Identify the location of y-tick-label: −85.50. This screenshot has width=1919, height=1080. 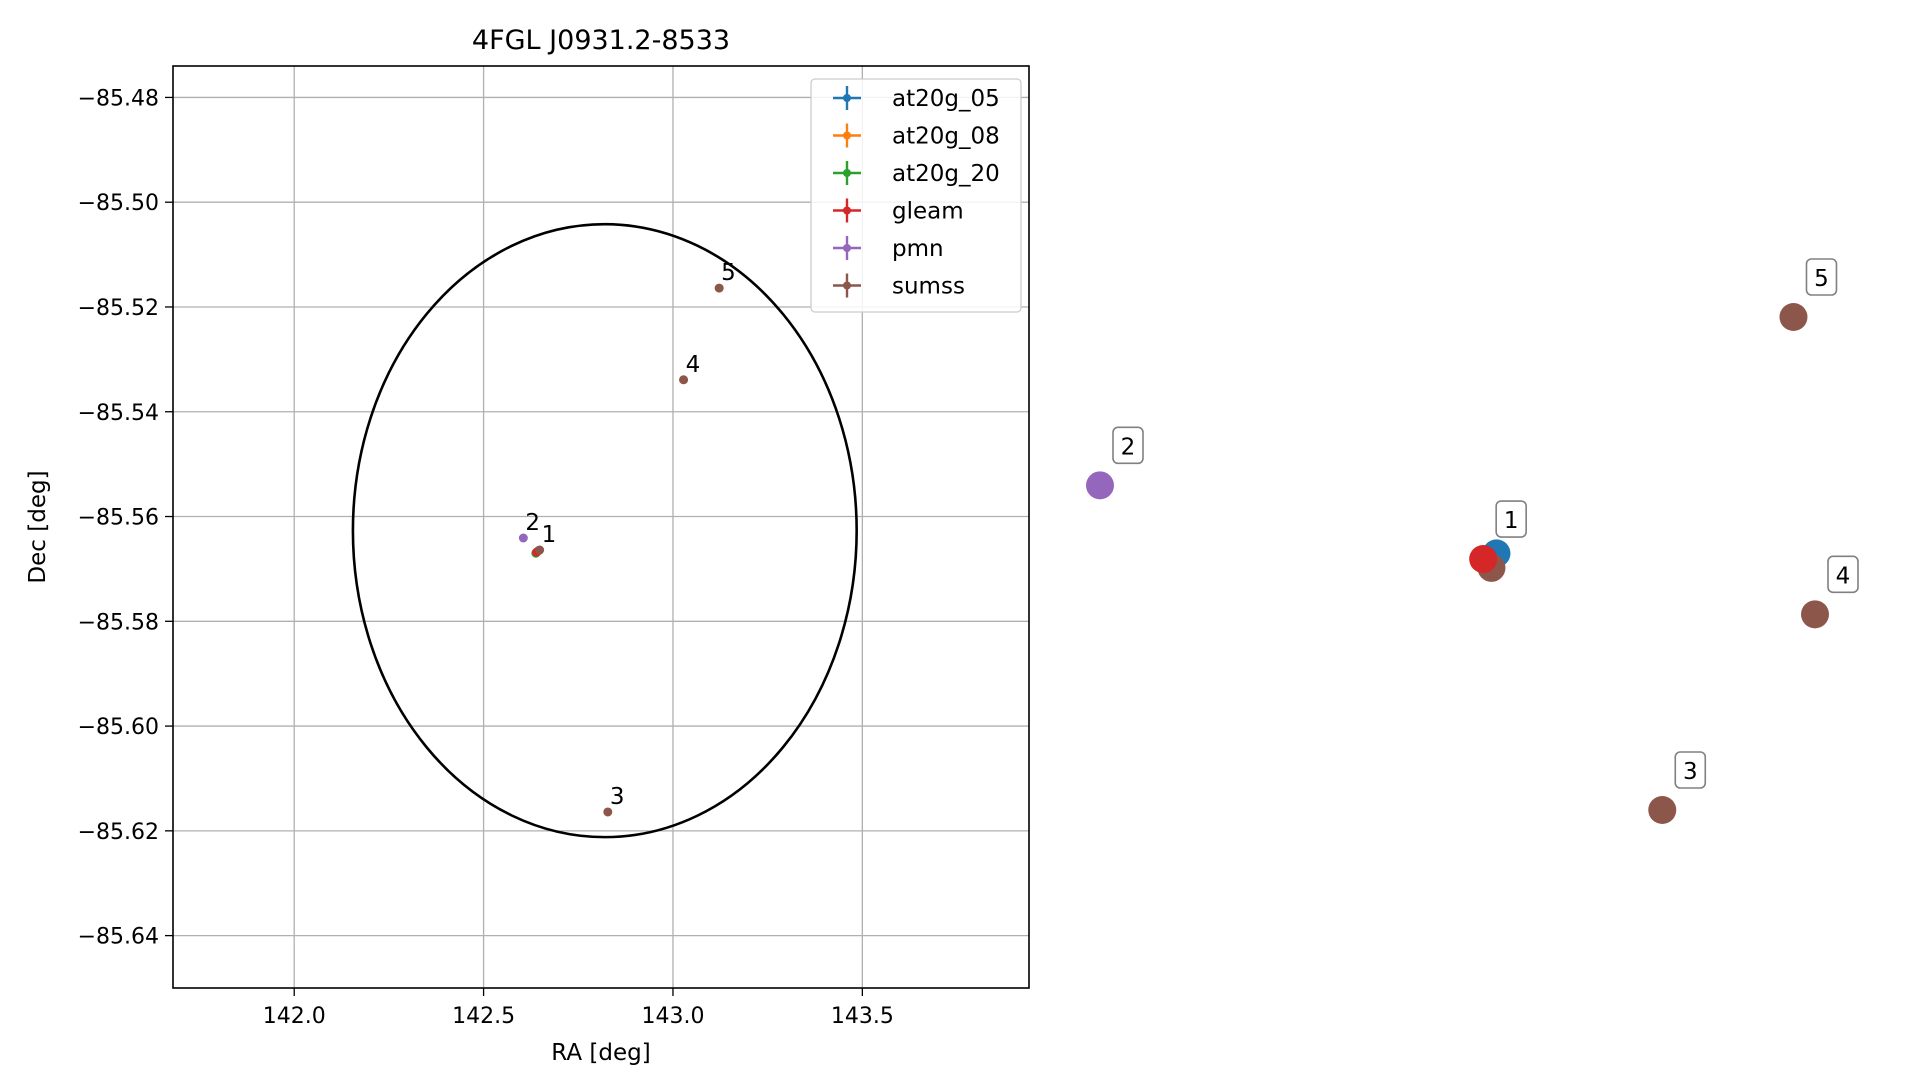
(118, 203).